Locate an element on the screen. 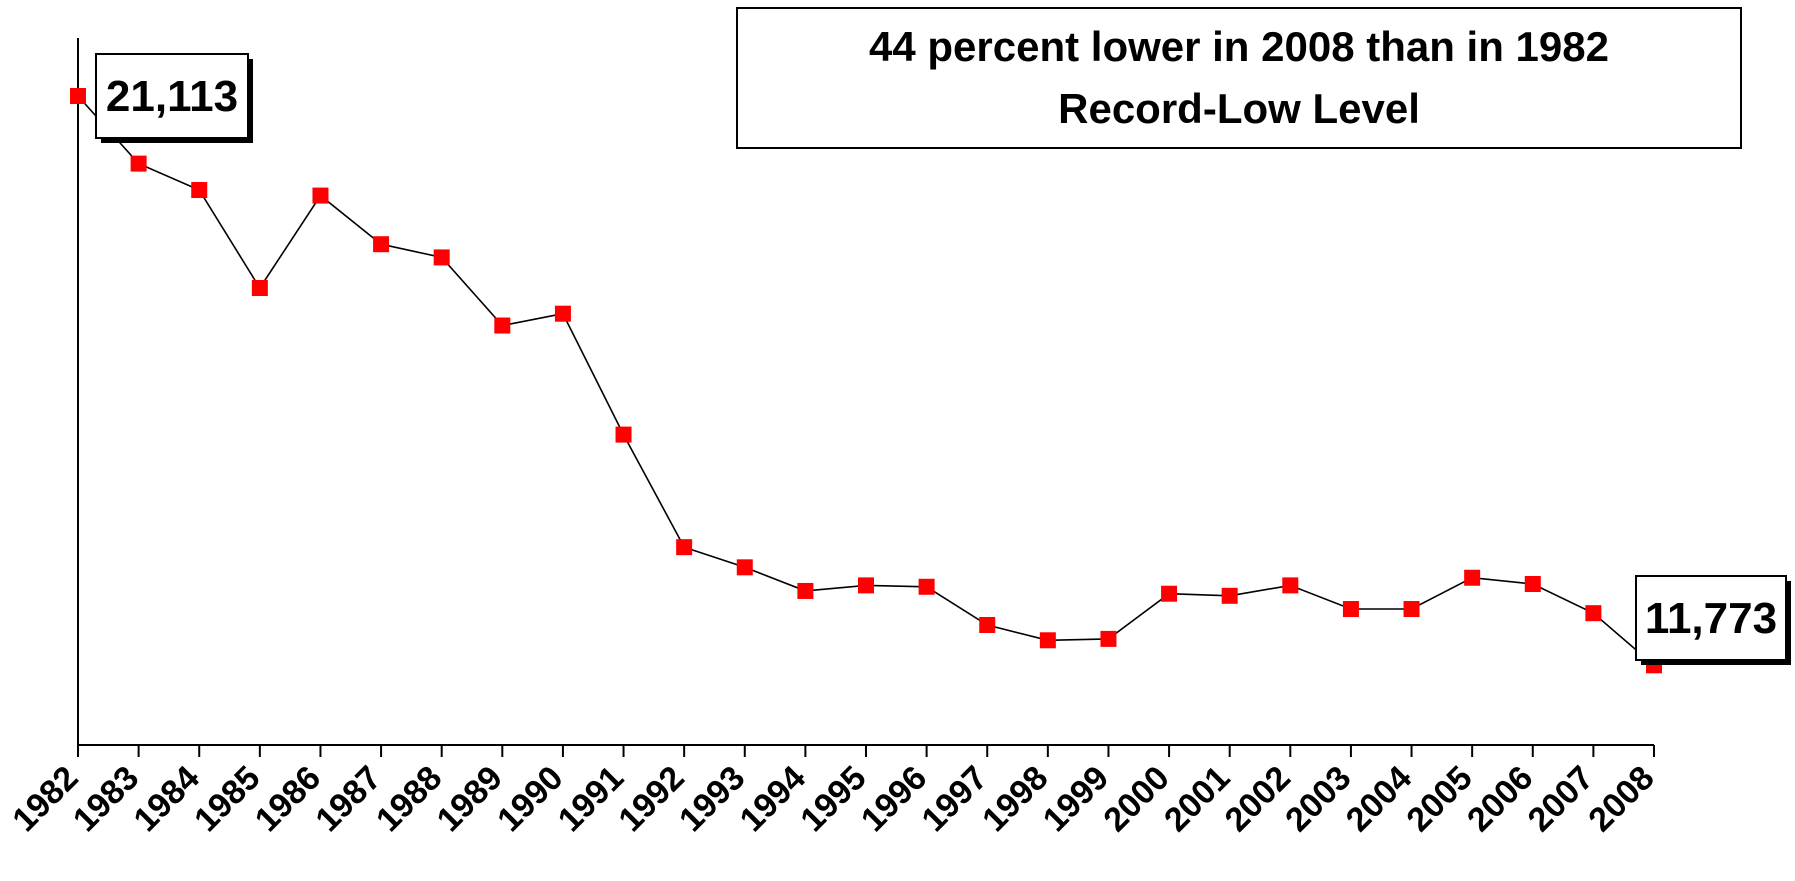  x-tick-label-2006: 2006 is located at coordinates (1500, 799).